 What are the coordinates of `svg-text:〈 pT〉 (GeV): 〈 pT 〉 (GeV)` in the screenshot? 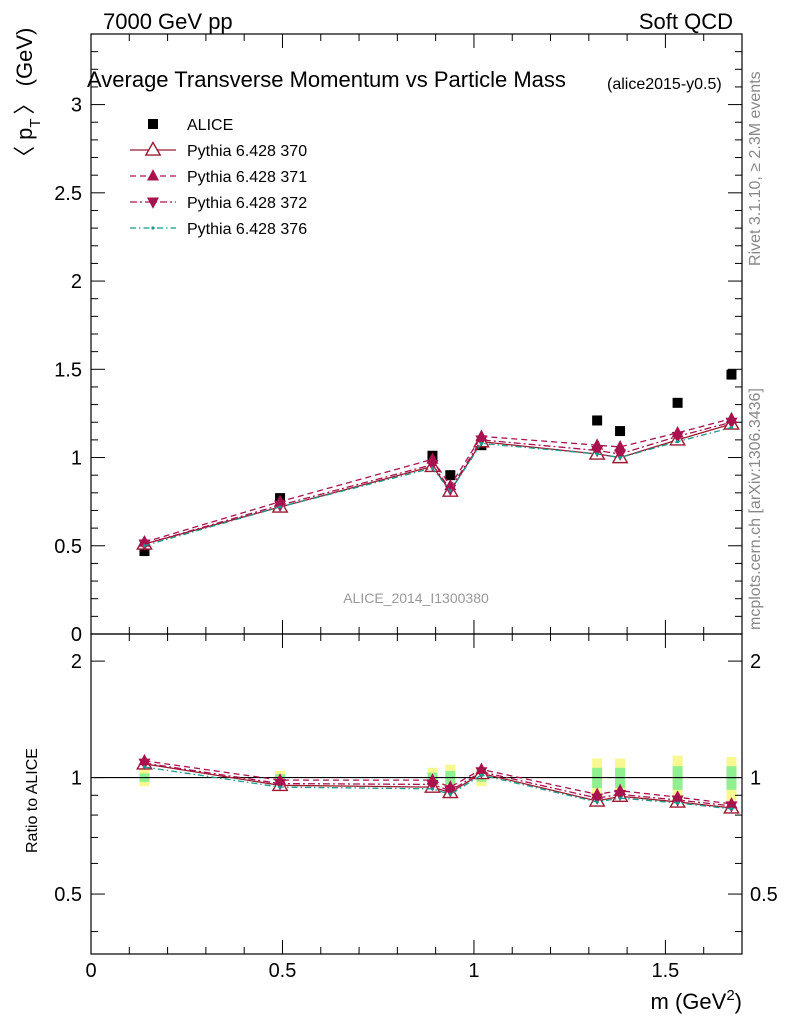 It's located at (28, 98).